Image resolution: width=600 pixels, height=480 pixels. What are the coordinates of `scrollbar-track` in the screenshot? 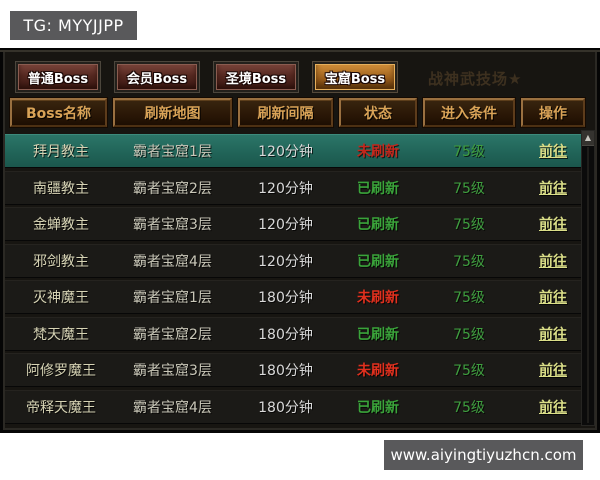 It's located at (588, 285).